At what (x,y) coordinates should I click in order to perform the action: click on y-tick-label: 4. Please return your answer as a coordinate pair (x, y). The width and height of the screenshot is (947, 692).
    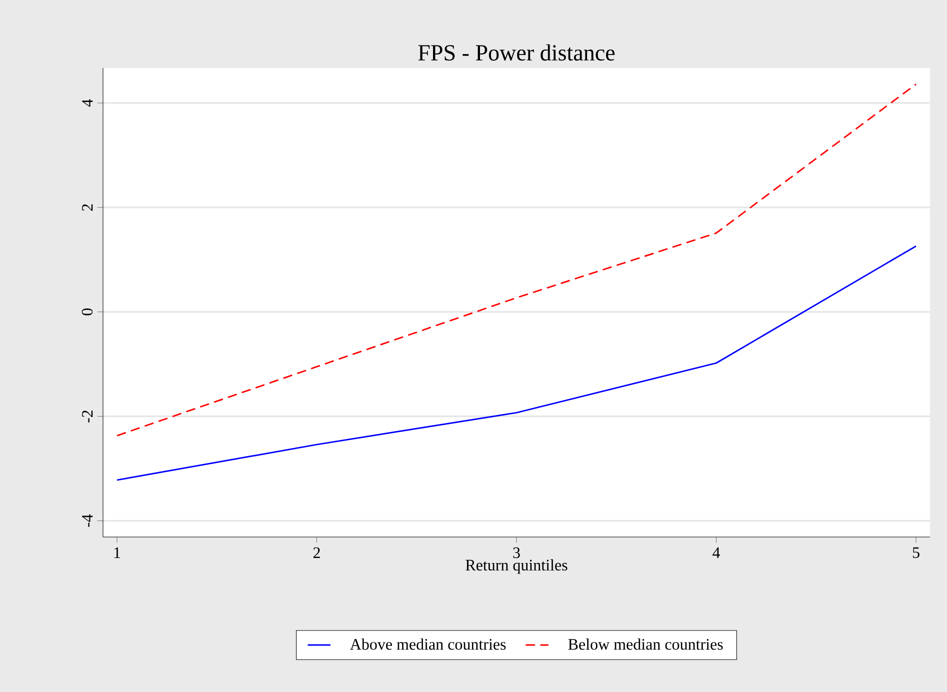
    Looking at the image, I should click on (87, 103).